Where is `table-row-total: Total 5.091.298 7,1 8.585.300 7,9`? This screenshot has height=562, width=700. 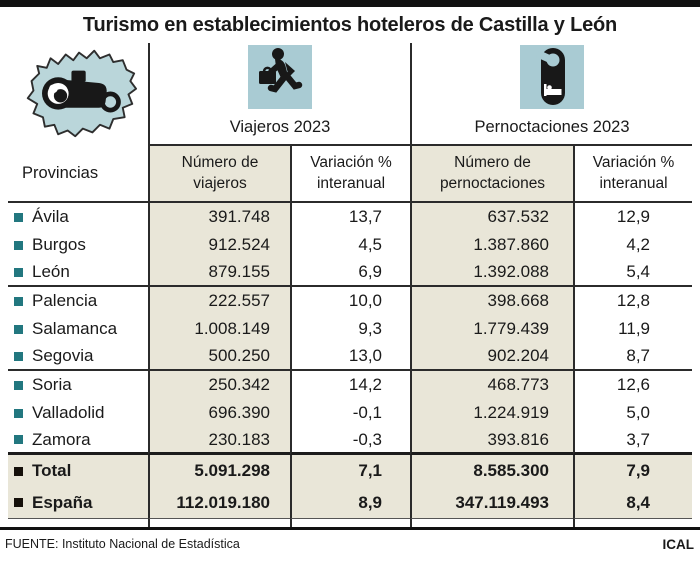
table-row-total: Total 5.091.298 7,1 8.585.300 7,9 is located at coordinates (350, 471).